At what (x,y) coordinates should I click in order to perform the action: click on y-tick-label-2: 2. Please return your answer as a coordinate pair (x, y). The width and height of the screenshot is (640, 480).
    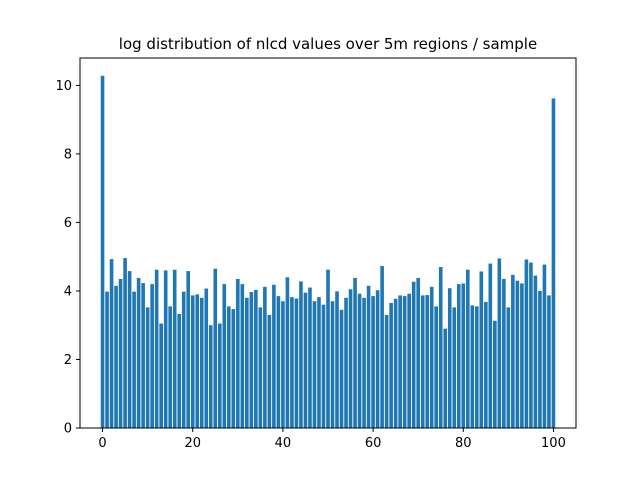
    Looking at the image, I should click on (68, 360).